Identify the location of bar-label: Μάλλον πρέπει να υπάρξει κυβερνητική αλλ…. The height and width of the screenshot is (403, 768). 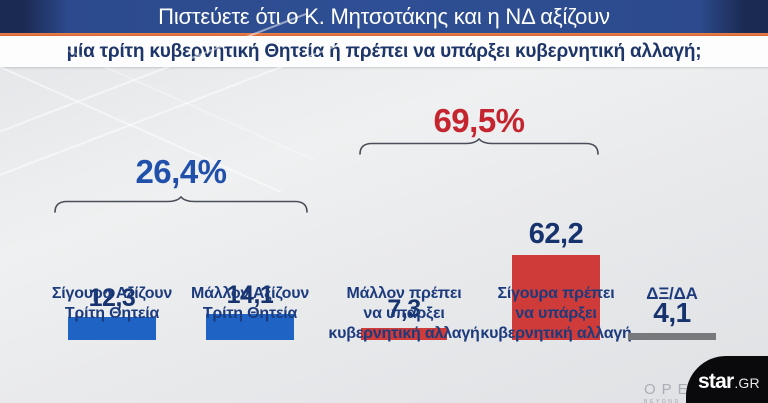
(404, 313).